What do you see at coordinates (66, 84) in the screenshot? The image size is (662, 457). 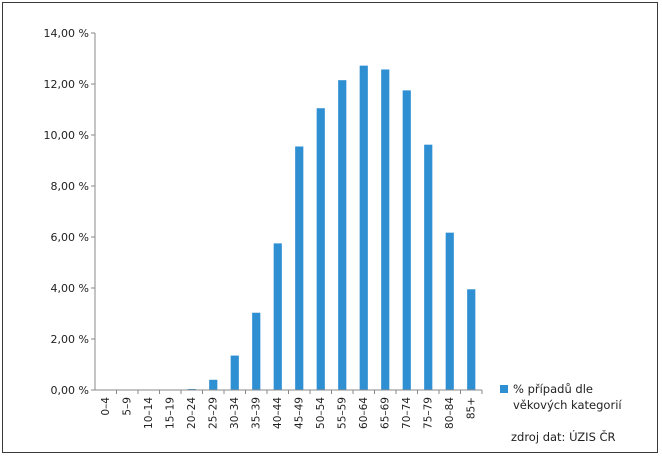 I see `y-tick-label: 12,00 %` at bounding box center [66, 84].